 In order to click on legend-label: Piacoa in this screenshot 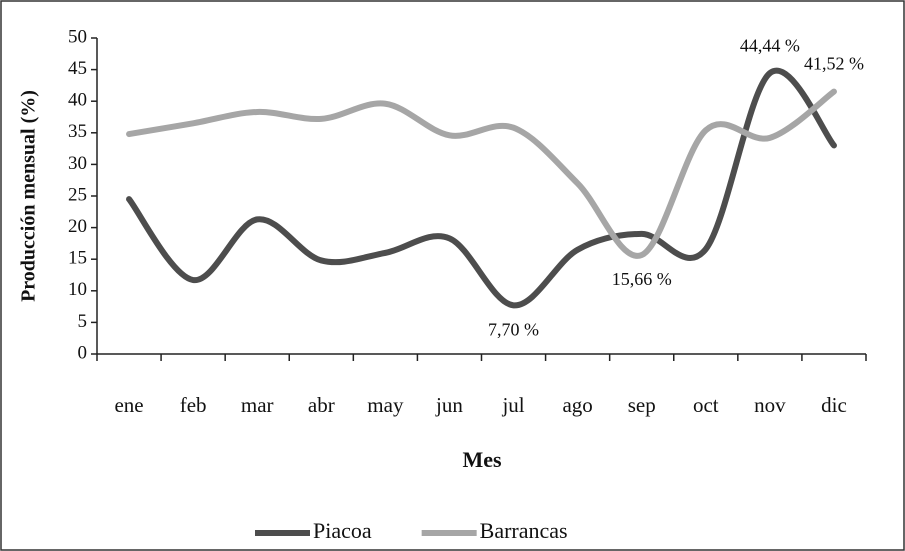, I will do `click(342, 530)`.